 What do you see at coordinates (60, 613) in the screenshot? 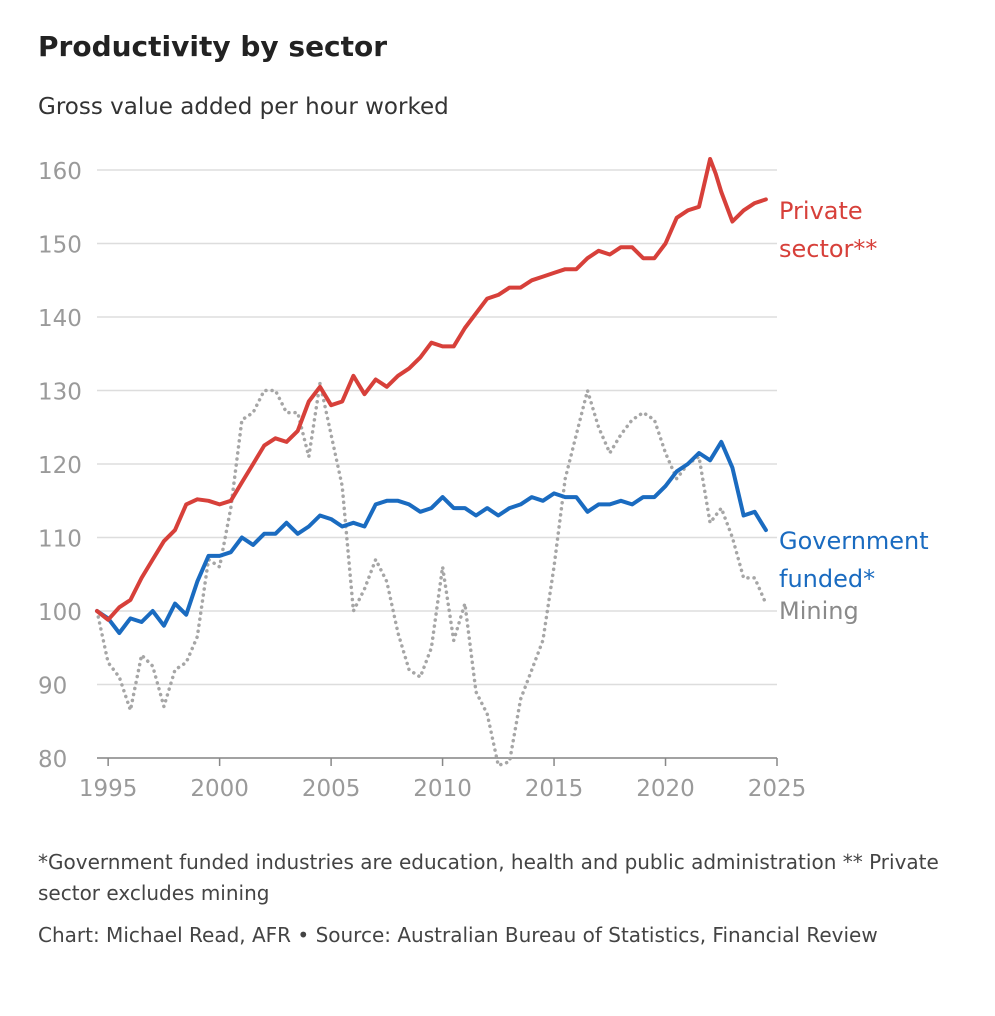
I see `y-tick-label: 100` at bounding box center [60, 613].